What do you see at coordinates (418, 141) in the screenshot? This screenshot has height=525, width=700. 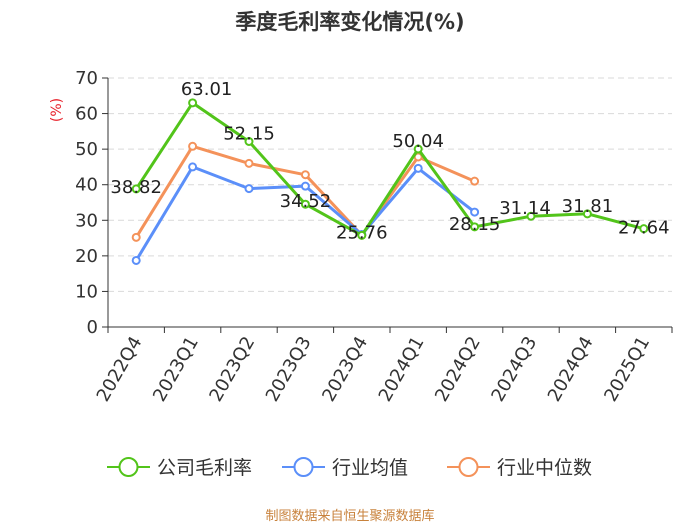 I see `data-label-2024Q1: 50.04` at bounding box center [418, 141].